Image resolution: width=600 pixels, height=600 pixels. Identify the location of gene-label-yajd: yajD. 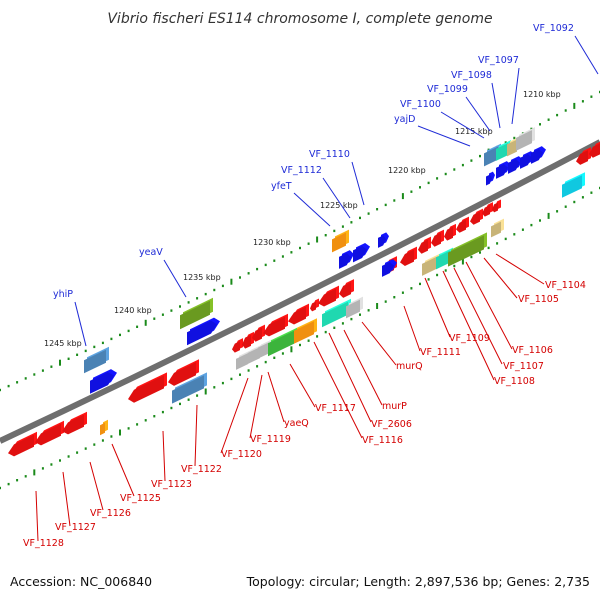
(404, 119).